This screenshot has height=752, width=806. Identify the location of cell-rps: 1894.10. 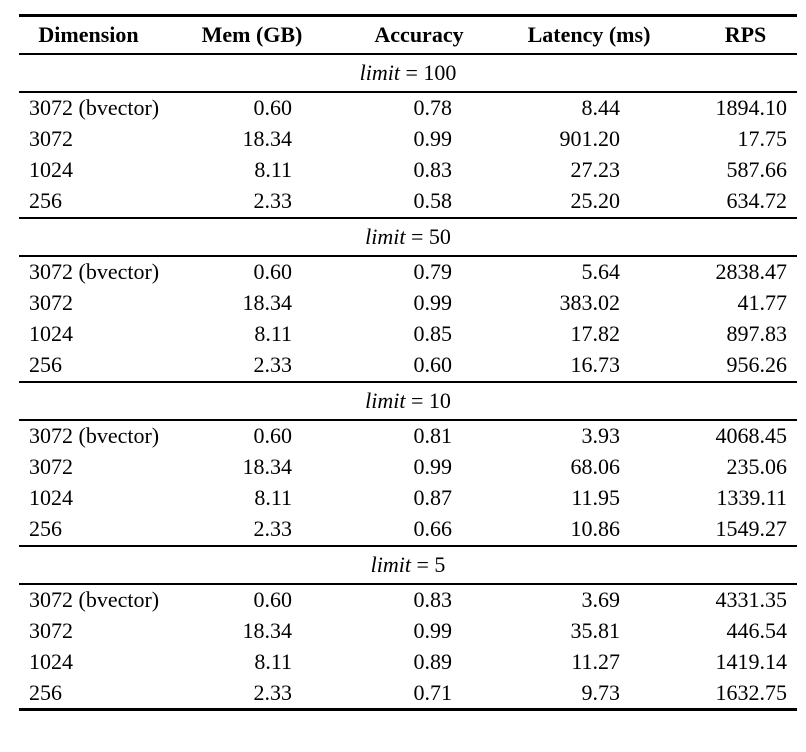
(751, 107).